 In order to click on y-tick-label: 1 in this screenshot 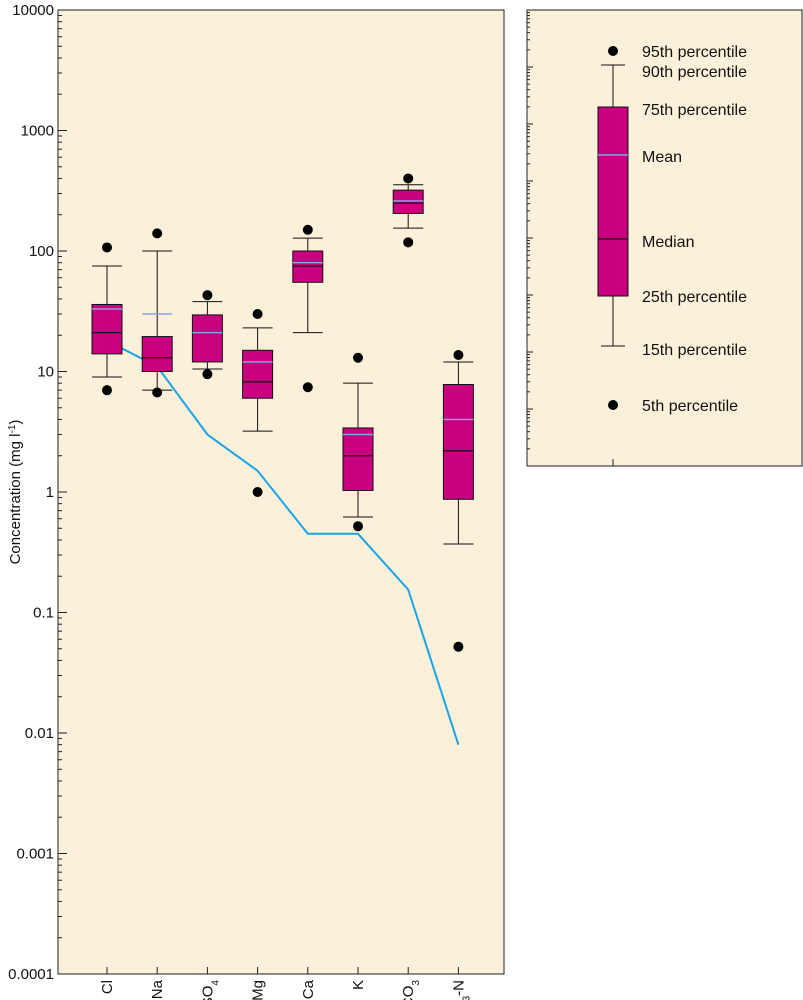, I will do `click(50, 492)`.